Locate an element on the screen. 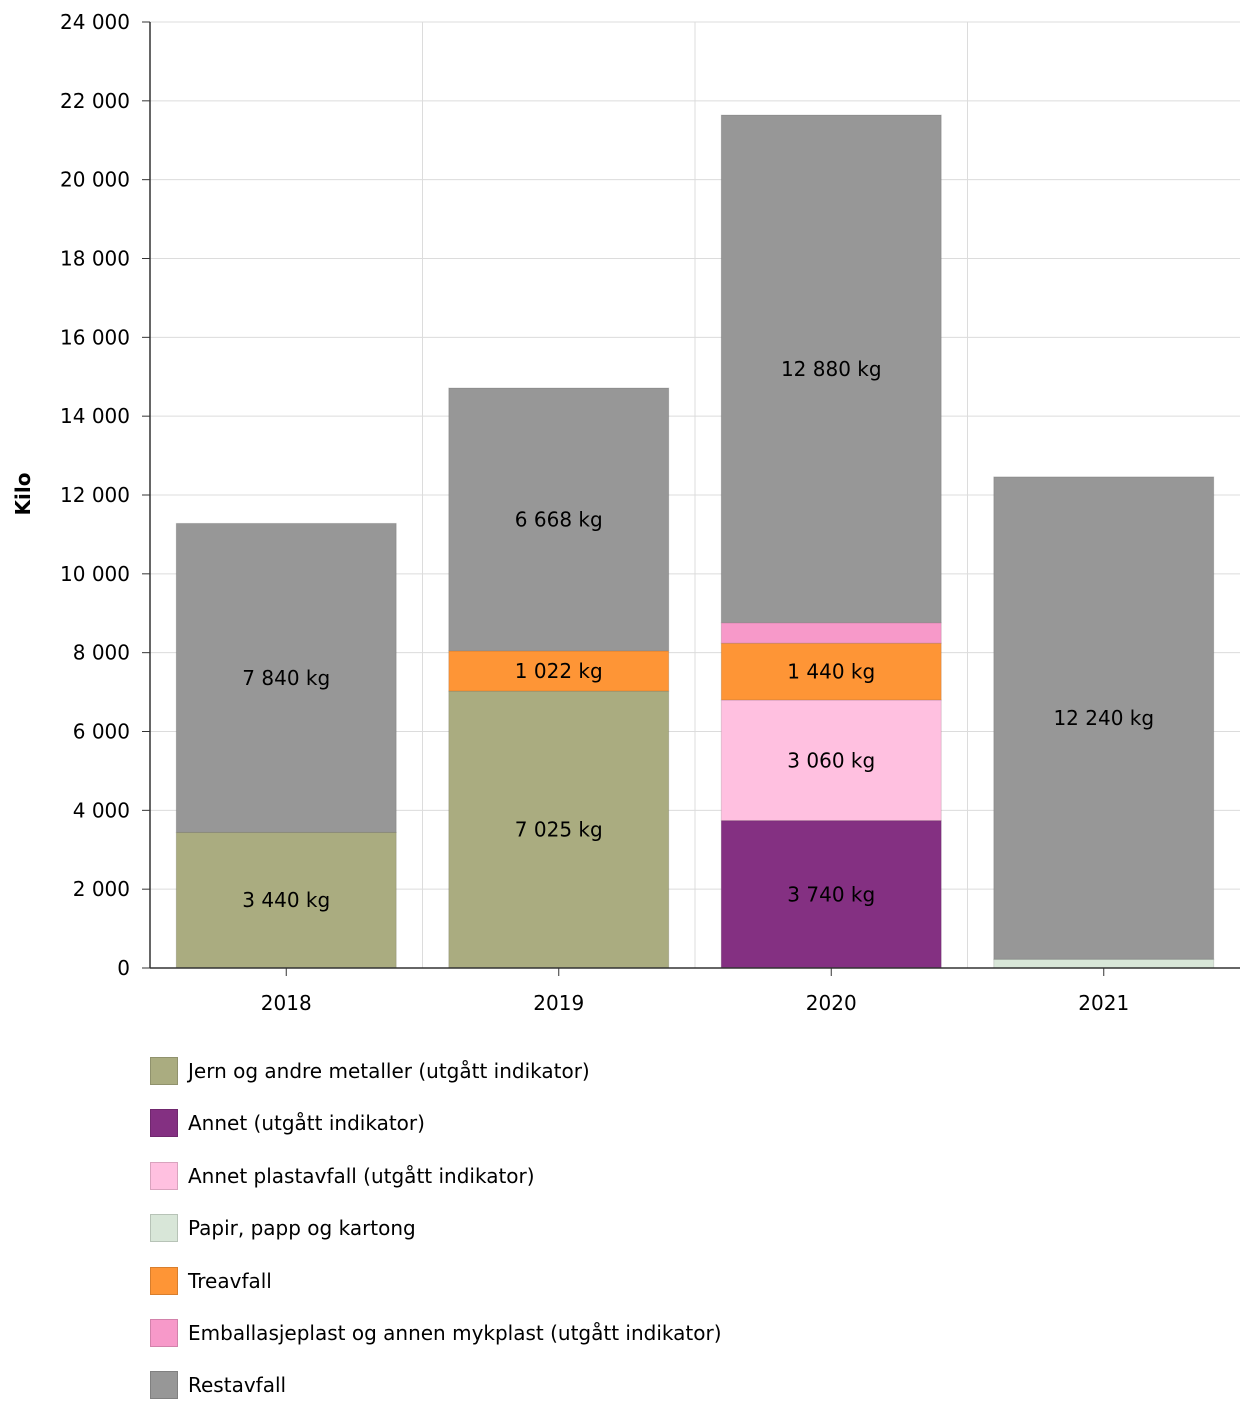 Image resolution: width=1242 pixels, height=1422 pixels. data-label: 1 022 kg is located at coordinates (559, 671).